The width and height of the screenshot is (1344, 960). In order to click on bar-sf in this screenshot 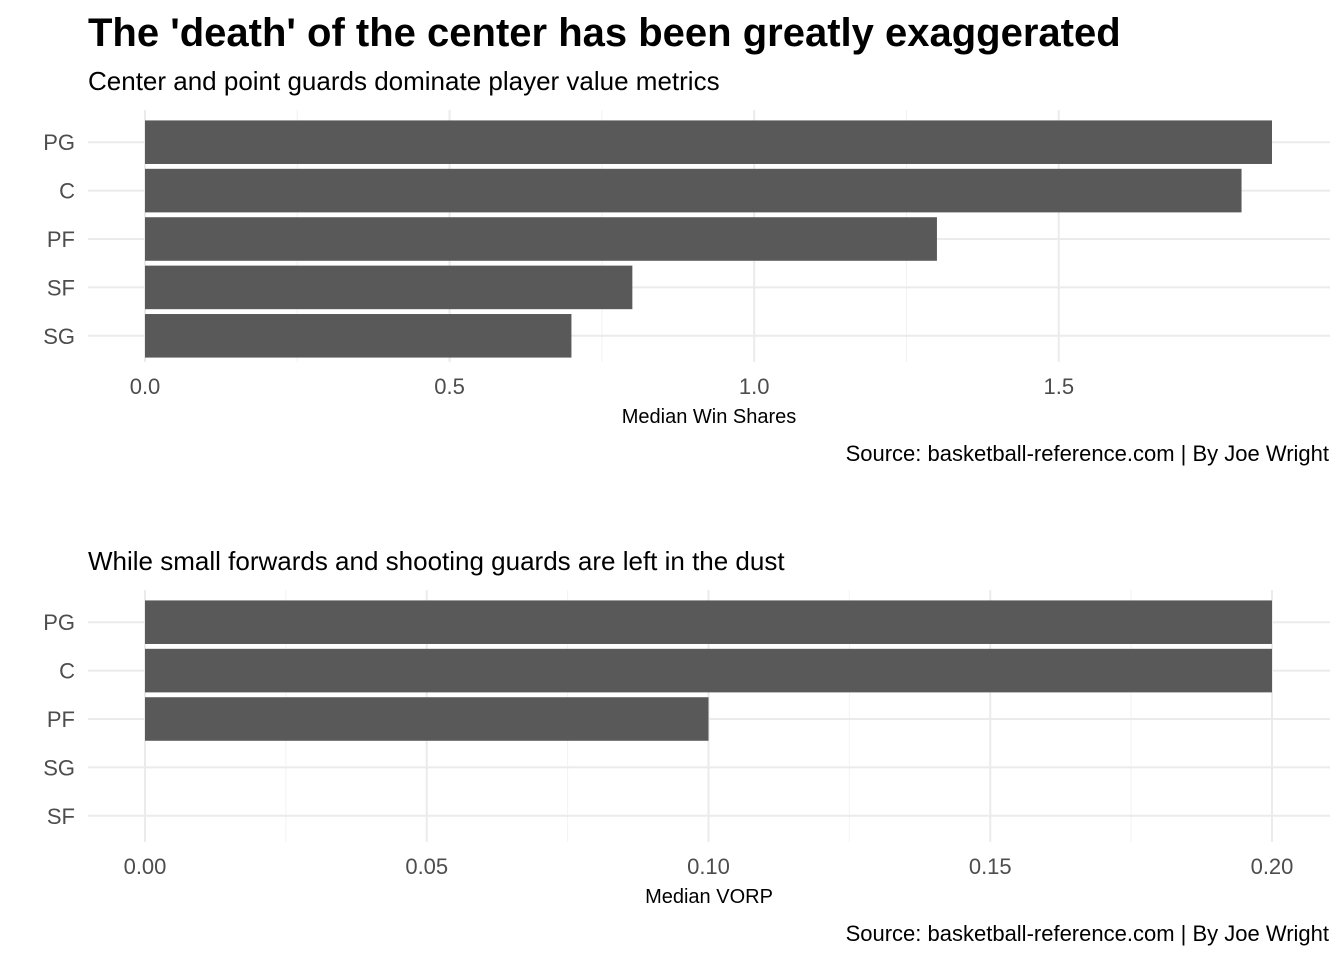, I will do `click(389, 287)`.